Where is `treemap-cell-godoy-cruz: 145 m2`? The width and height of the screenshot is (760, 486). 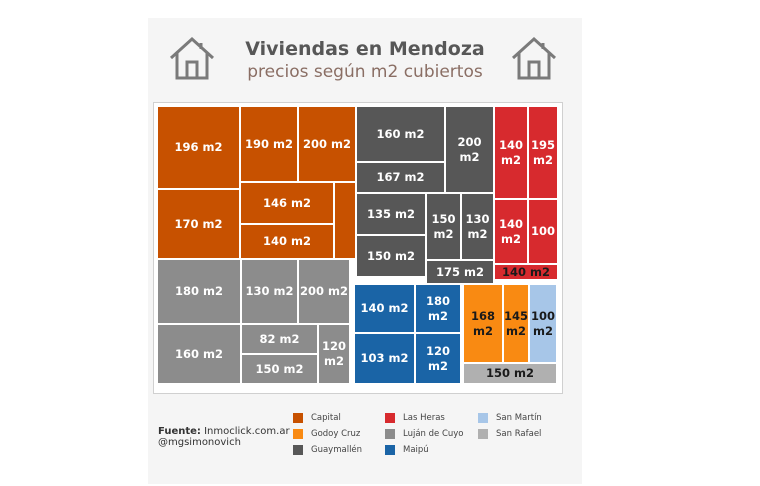
treemap-cell-godoy-cruz: 145 m2 is located at coordinates (516, 323).